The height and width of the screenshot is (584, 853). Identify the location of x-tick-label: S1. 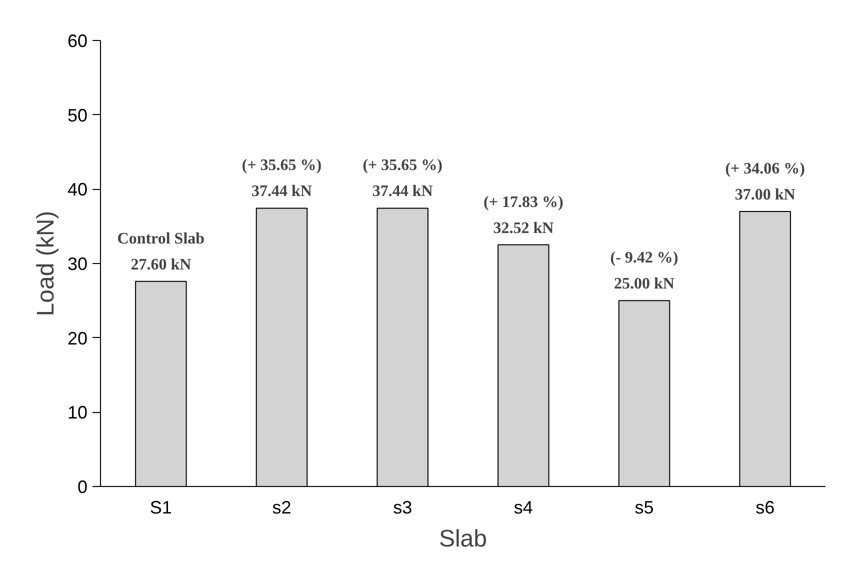
(161, 508).